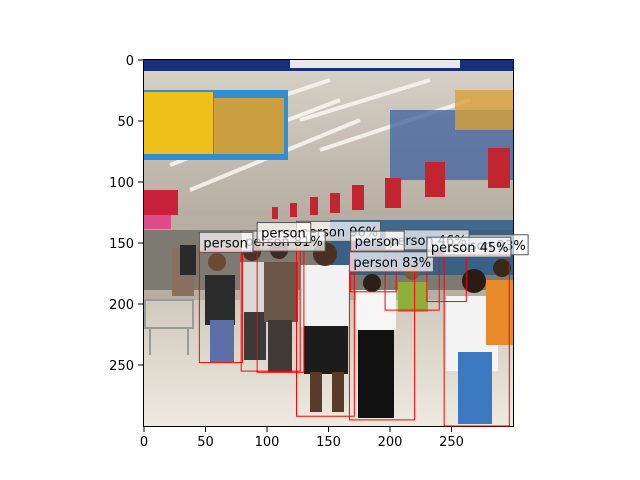 Image resolution: width=640 pixels, height=480 pixels. What do you see at coordinates (121, 183) in the screenshot?
I see `y-tick-label: 100` at bounding box center [121, 183].